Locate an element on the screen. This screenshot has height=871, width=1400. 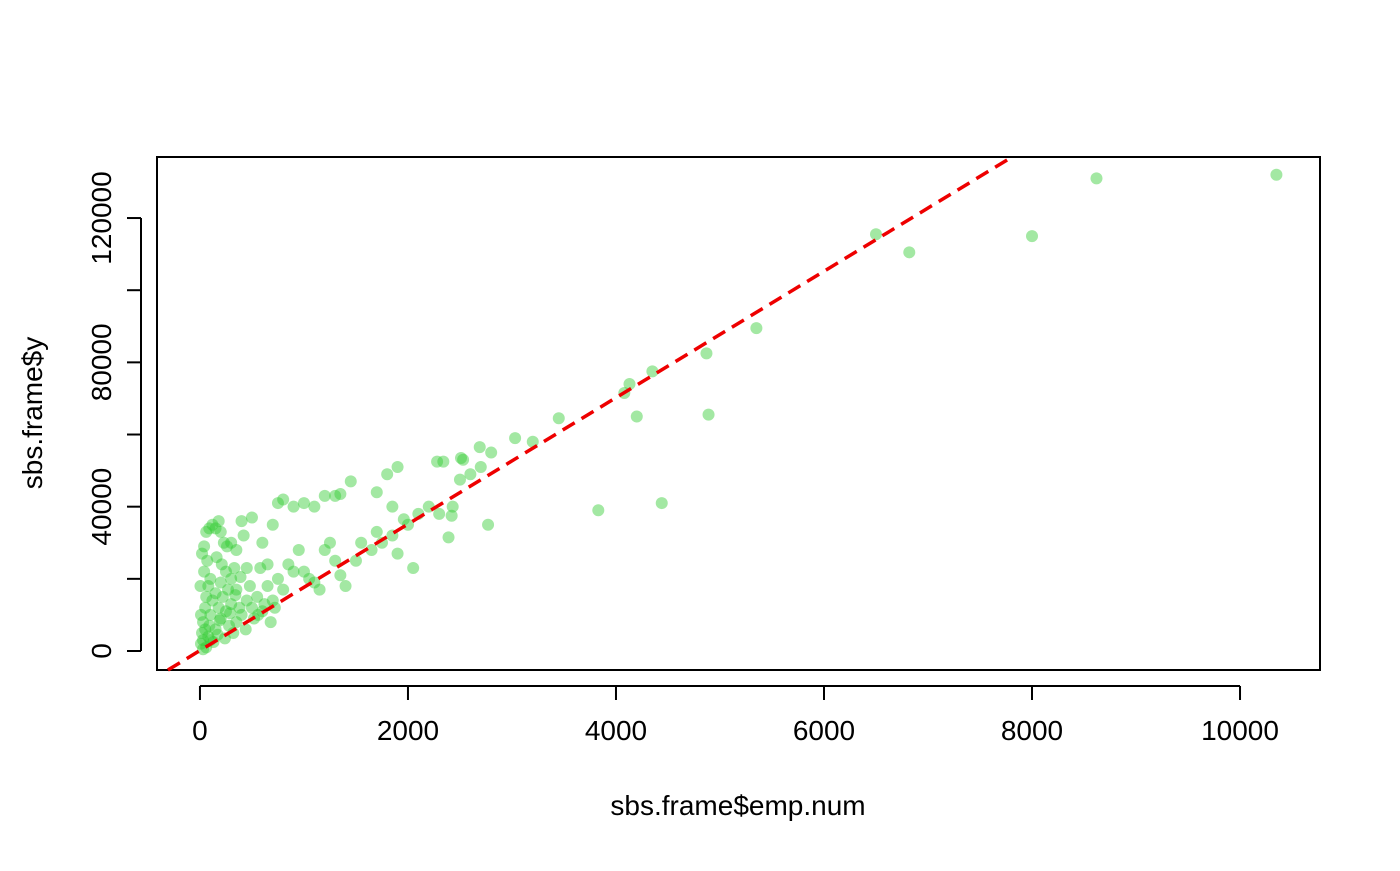
x-tick-label: 2000 is located at coordinates (408, 730).